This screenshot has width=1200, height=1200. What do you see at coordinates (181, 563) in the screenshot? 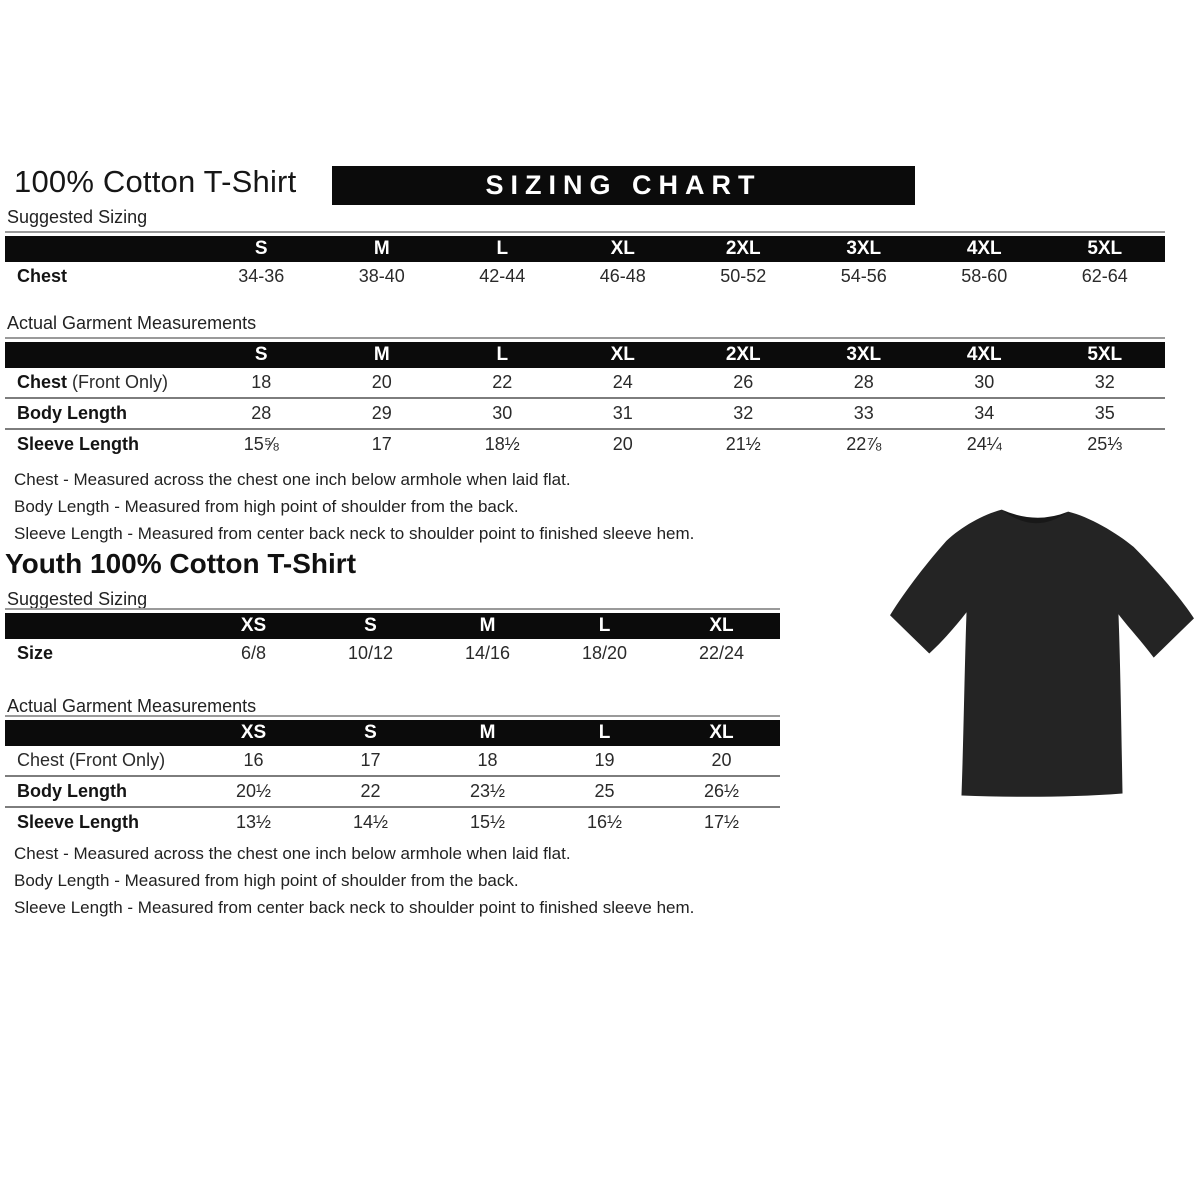
I see `youth-section-title: Youth 100% Cotton T-Shirt` at bounding box center [181, 563].